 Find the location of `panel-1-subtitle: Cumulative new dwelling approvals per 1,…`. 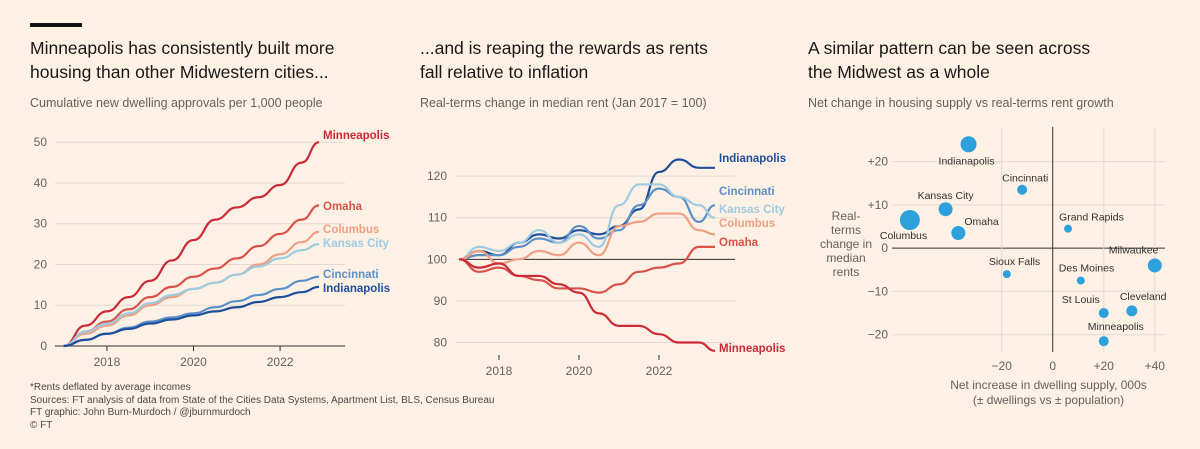

panel-1-subtitle: Cumulative new dwelling approvals per 1,… is located at coordinates (176, 103).